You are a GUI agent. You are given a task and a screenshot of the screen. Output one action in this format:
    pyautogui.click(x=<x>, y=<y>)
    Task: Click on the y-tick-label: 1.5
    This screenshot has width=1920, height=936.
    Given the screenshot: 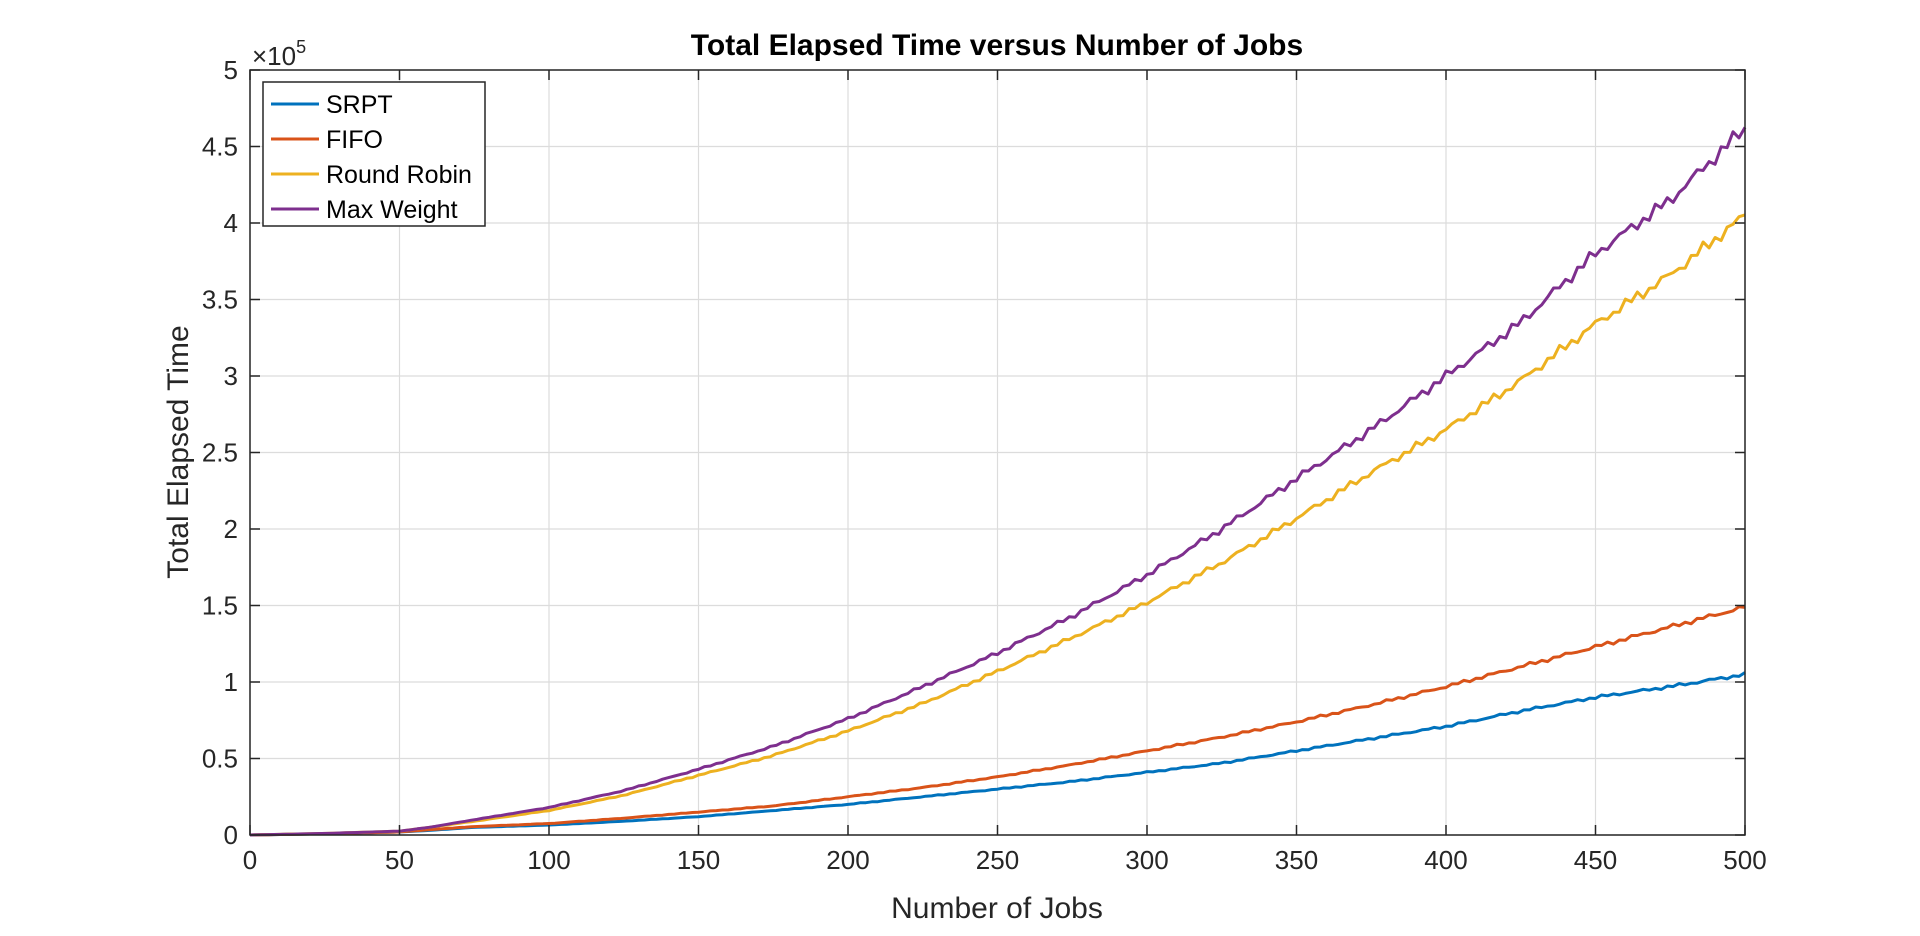 What is the action you would take?
    pyautogui.click(x=220, y=606)
    